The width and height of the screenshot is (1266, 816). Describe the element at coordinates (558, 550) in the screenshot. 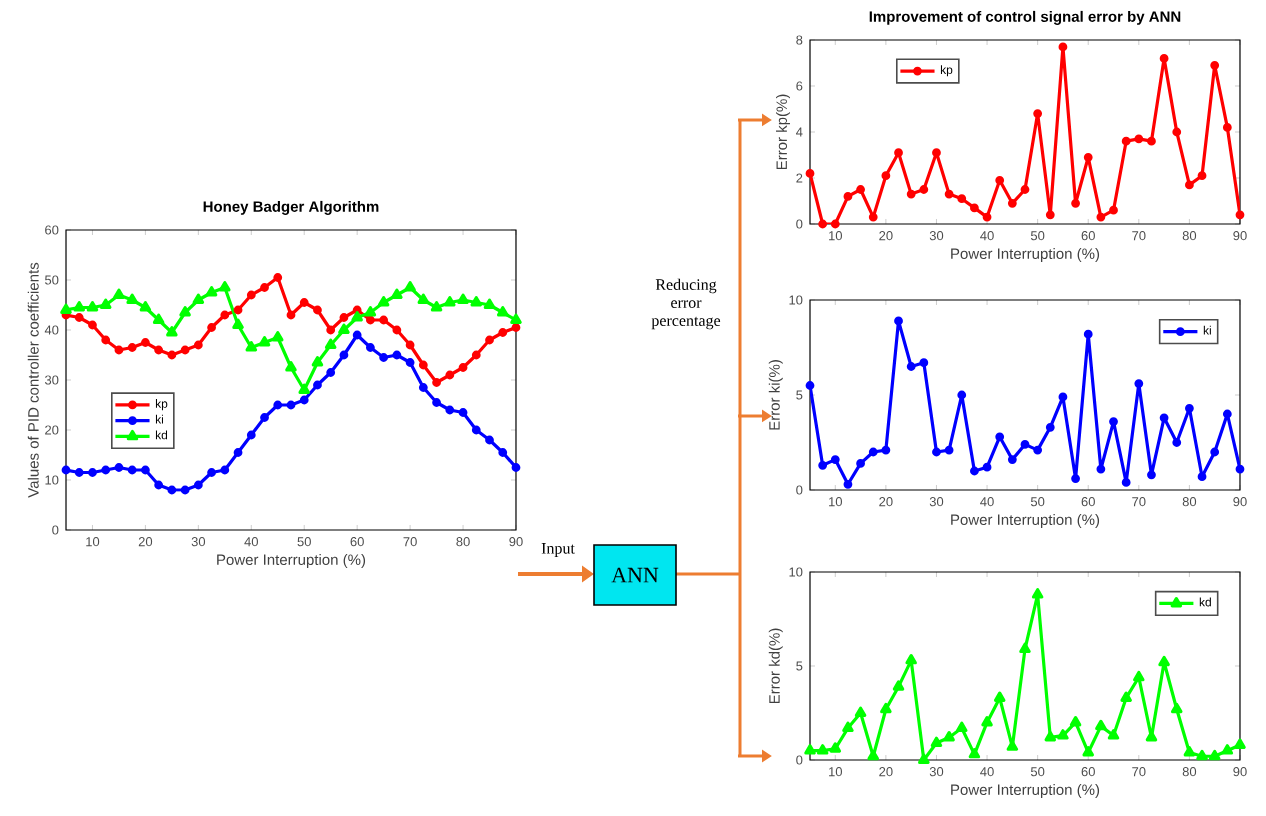

I see `text: Input` at that location.